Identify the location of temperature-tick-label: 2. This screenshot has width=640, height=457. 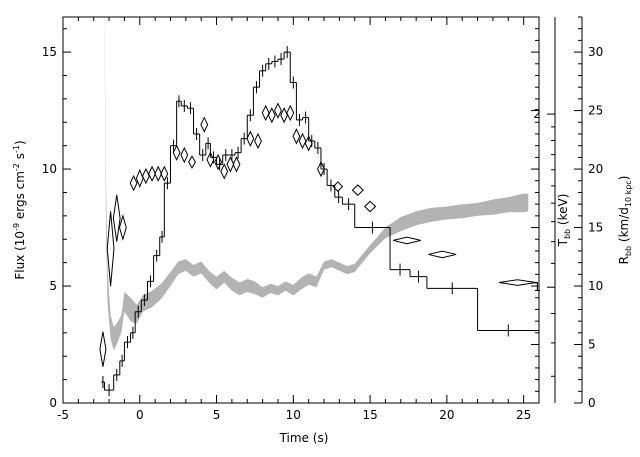
(537, 114).